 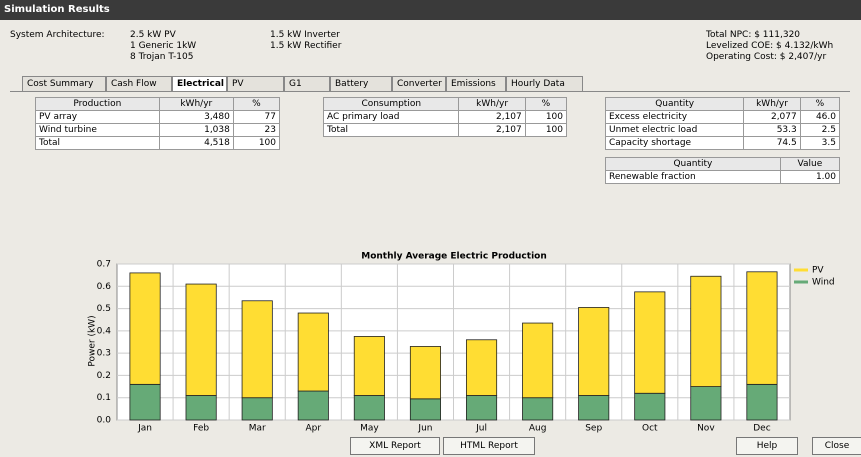 I want to click on cell: 3,480, so click(x=196, y=117).